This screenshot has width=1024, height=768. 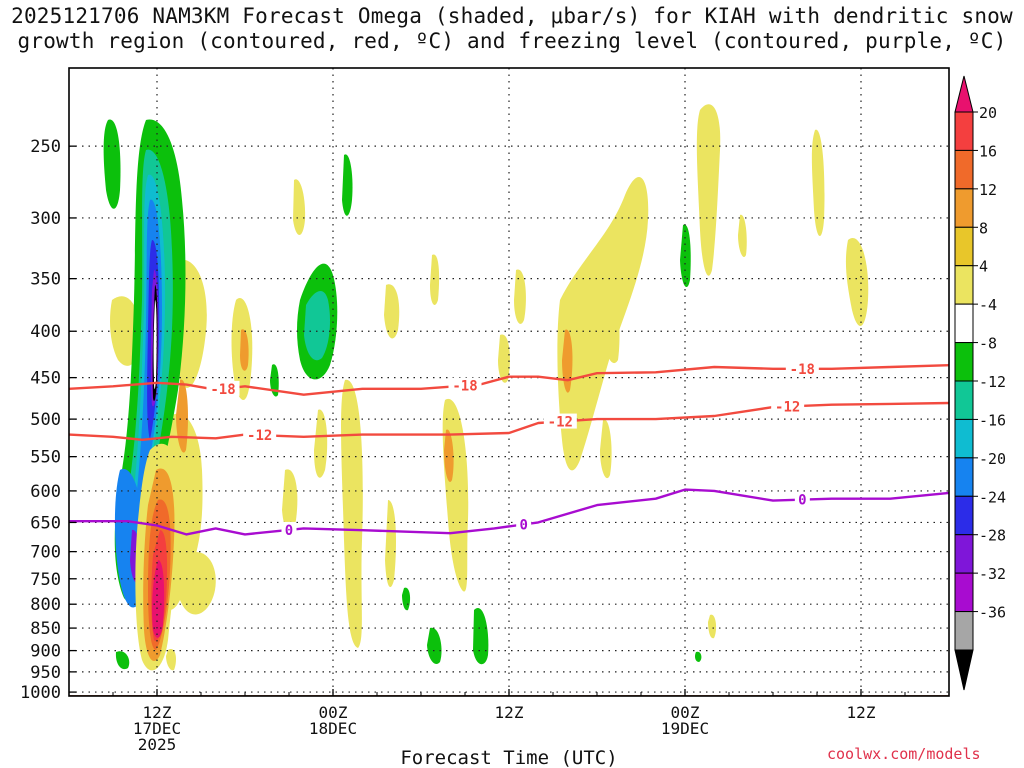 I want to click on x-tick-label: 18DEC, so click(x=333, y=728).